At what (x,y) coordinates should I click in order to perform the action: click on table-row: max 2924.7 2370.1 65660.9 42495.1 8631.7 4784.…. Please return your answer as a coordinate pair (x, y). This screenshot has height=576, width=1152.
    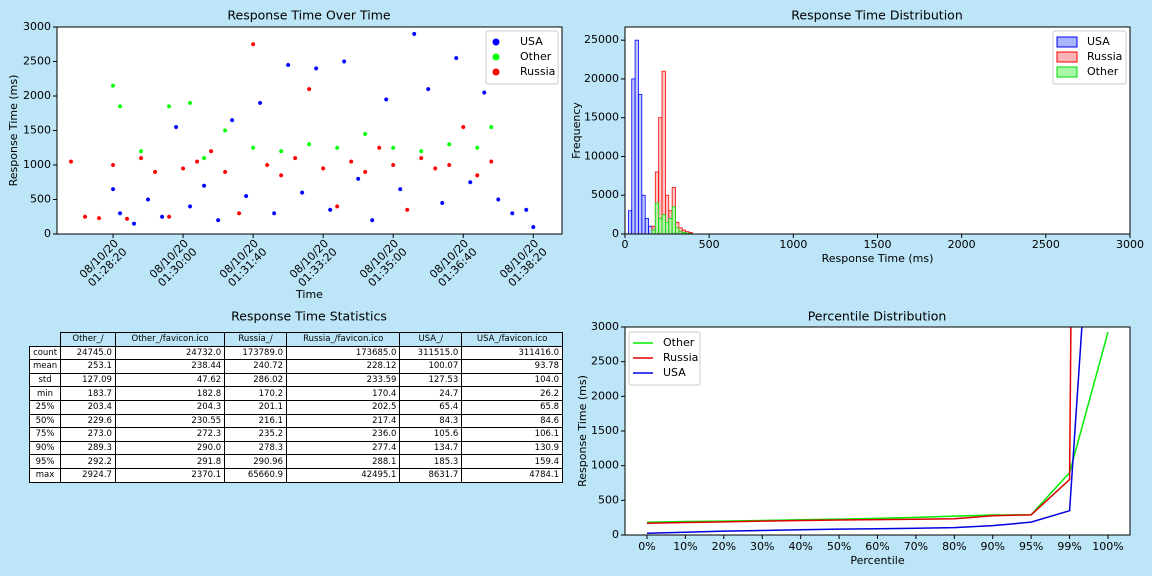
    Looking at the image, I should click on (295, 475).